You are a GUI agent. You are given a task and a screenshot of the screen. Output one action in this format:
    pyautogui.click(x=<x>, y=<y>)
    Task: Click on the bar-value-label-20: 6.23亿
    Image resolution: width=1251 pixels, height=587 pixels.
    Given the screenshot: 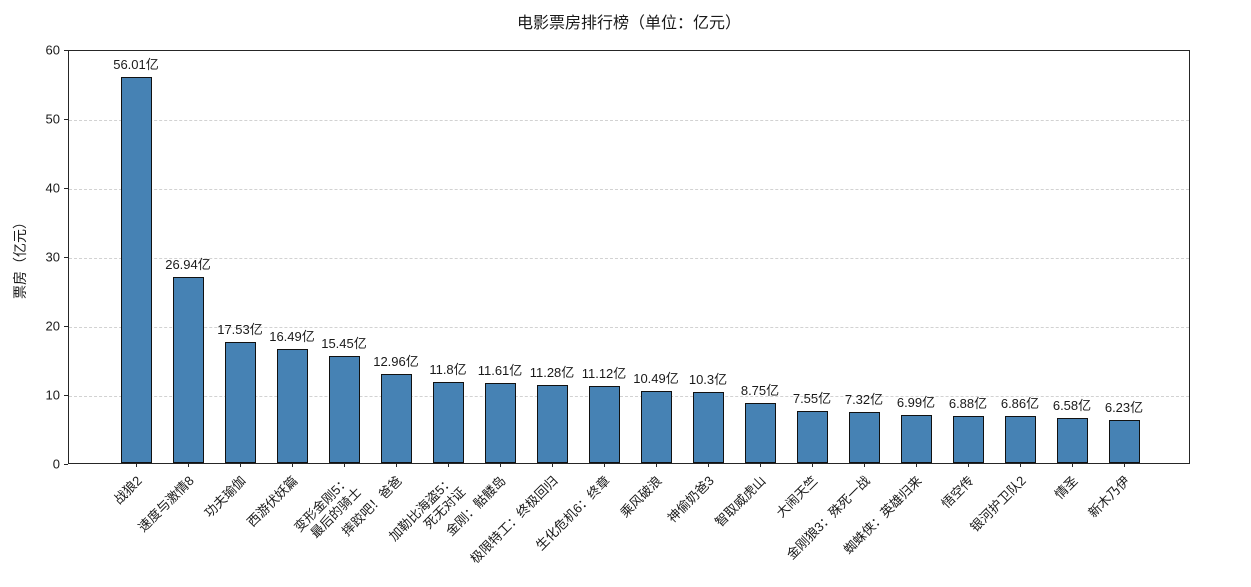 What is the action you would take?
    pyautogui.click(x=1124, y=407)
    